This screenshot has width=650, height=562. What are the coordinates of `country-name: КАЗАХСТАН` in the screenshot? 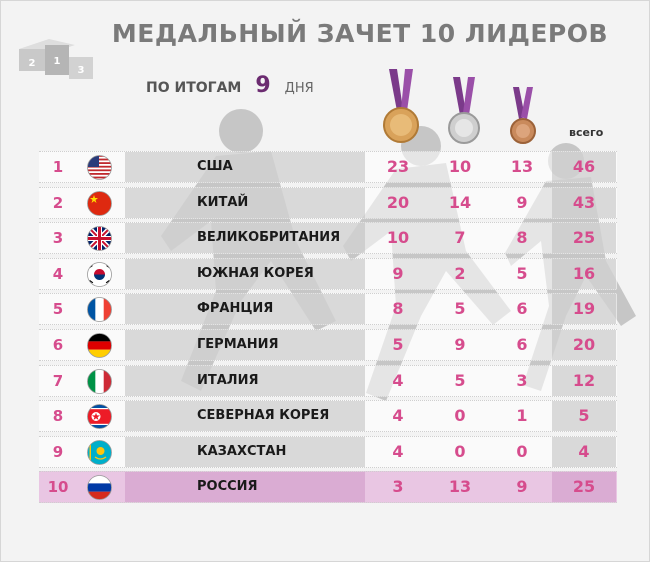 It's located at (242, 451).